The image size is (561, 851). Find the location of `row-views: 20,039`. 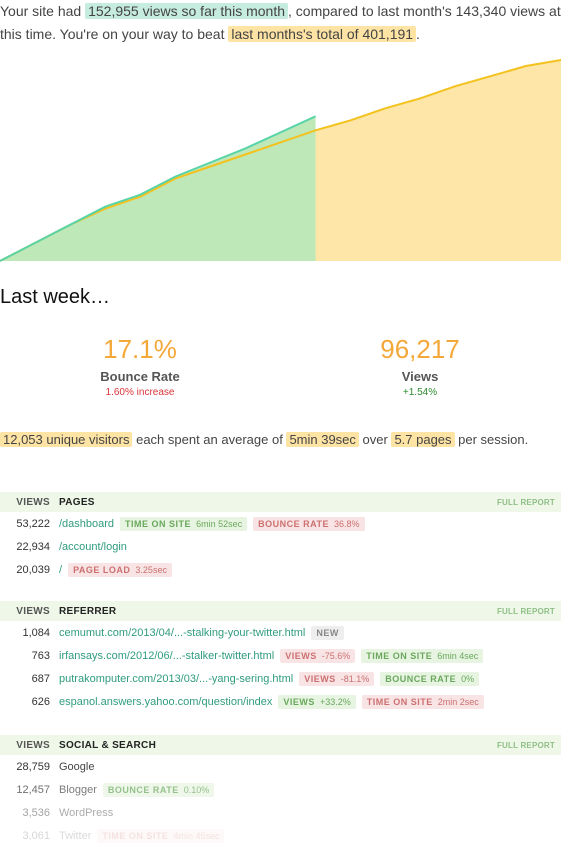

row-views: 20,039 is located at coordinates (33, 569).